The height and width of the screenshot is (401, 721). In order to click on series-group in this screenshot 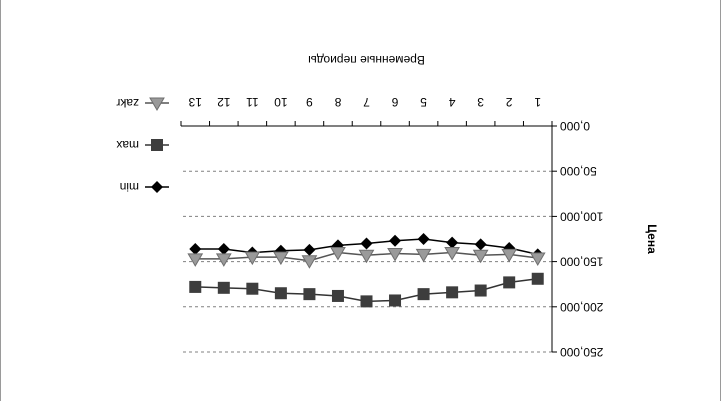, I will do `click(366, 270)`.